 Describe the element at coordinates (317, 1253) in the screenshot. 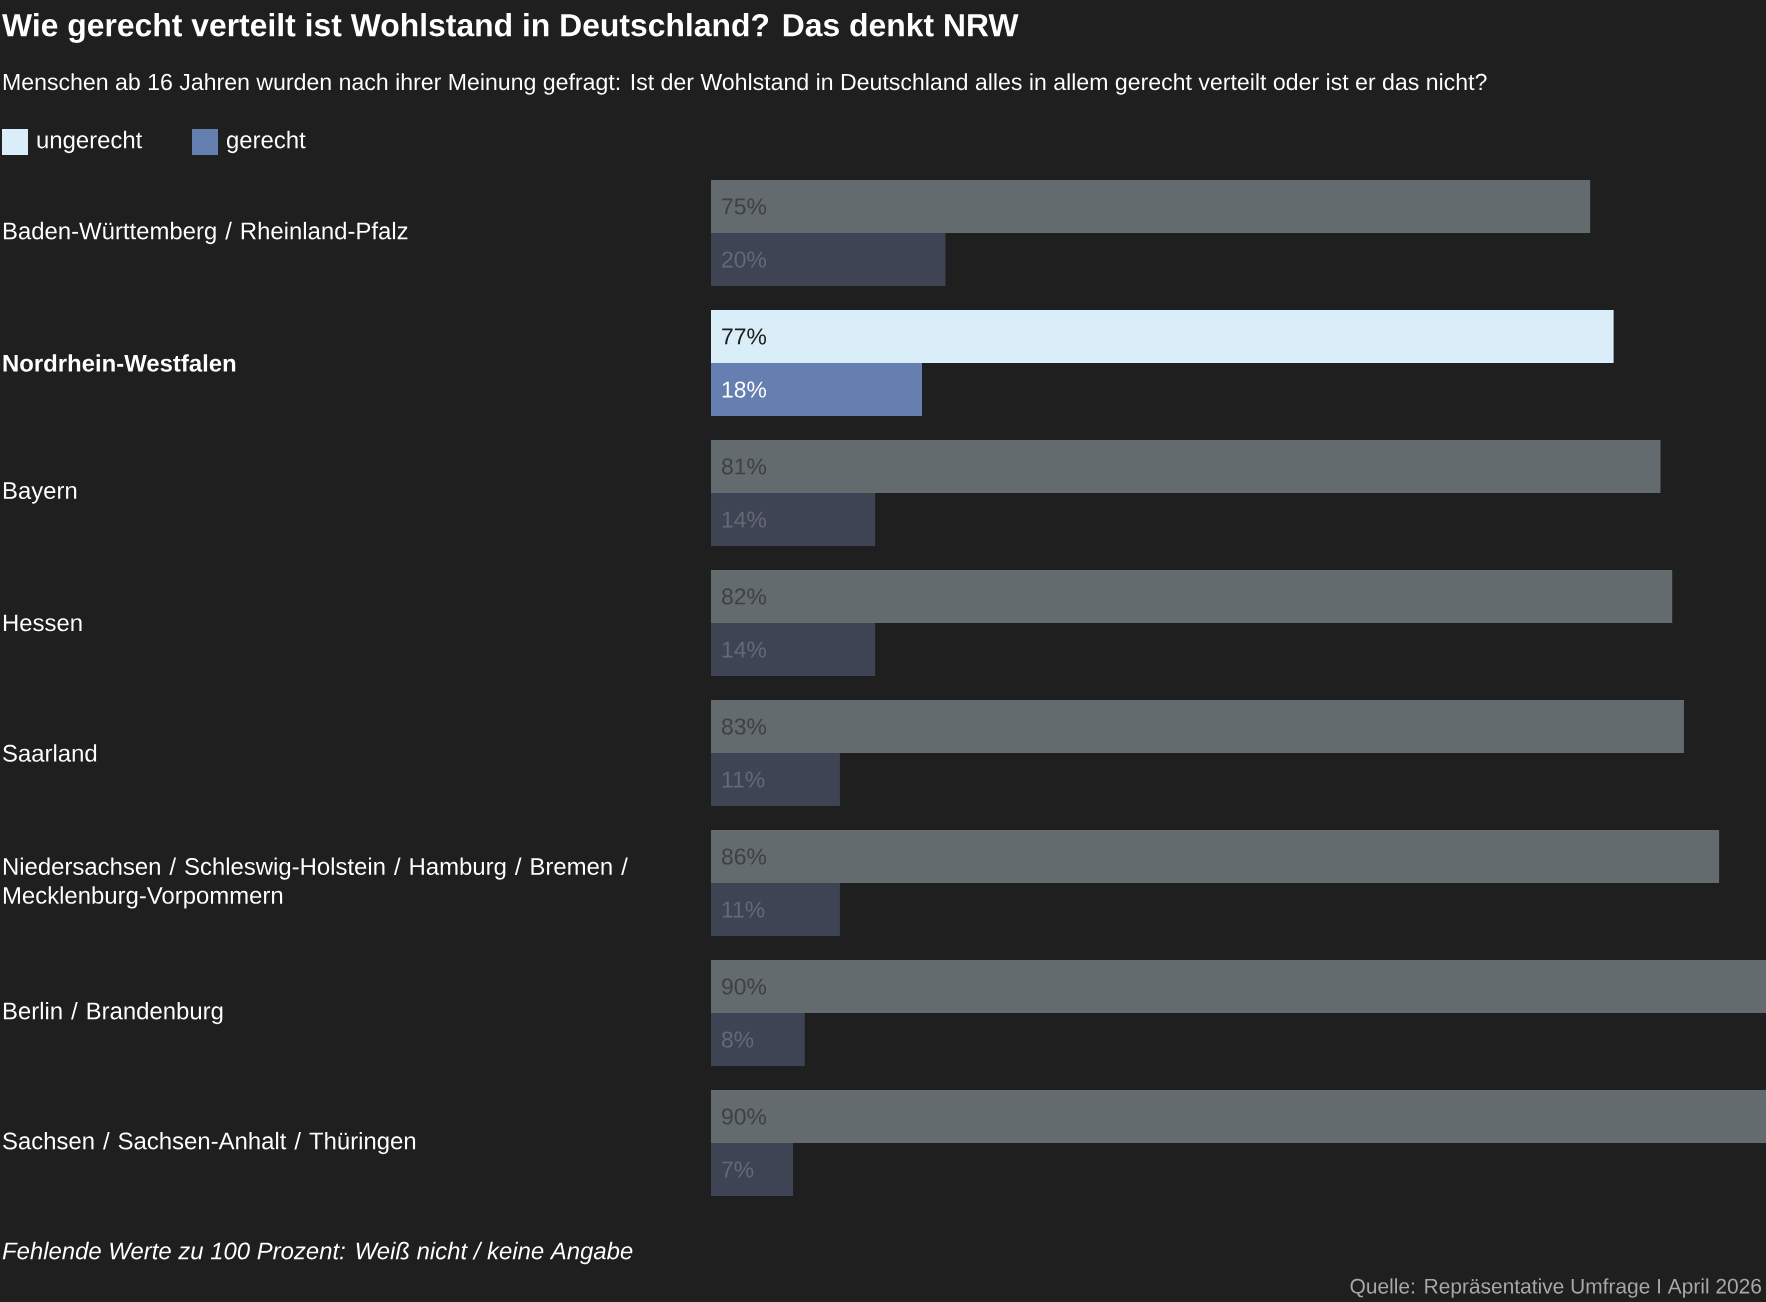

I see `text: Fehlende Werte zu 100 Prozent: Weiß nicht / keine Angabe` at that location.